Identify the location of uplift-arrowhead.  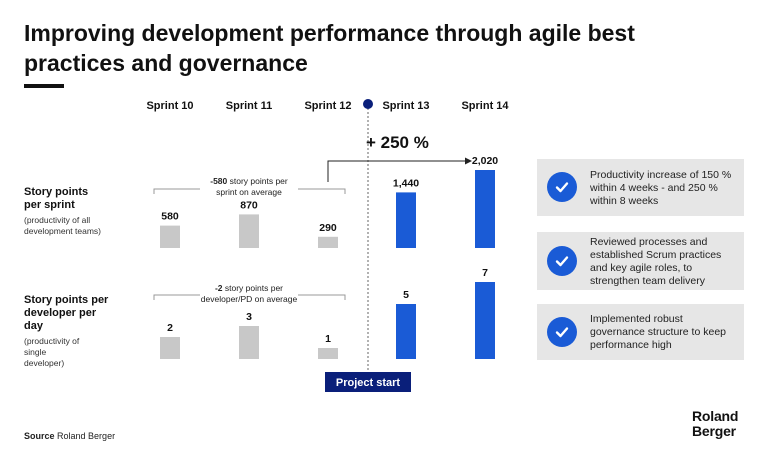
(468, 161).